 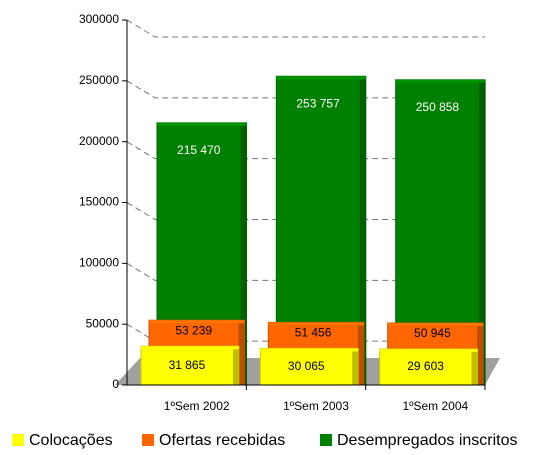 What do you see at coordinates (71, 440) in the screenshot?
I see `legend-label: Colocações` at bounding box center [71, 440].